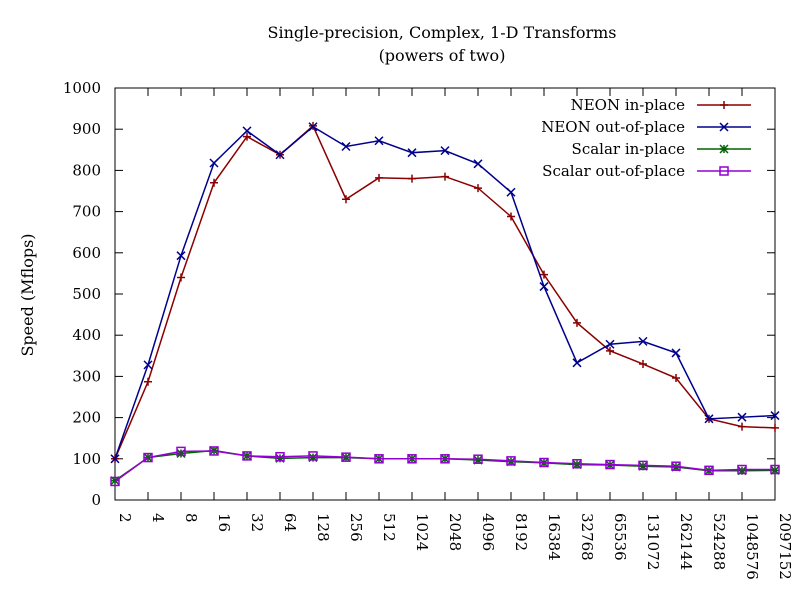 The height and width of the screenshot is (600, 800). I want to click on y-tick-label: 500, so click(86, 294).